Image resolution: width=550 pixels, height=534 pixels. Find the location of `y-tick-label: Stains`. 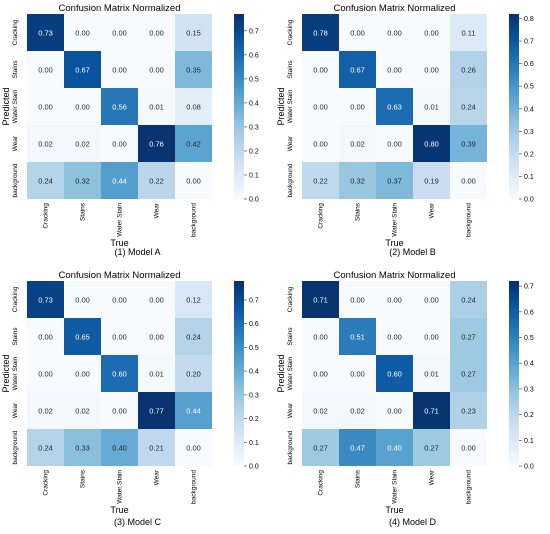

y-tick-label: Stains is located at coordinates (290, 69).